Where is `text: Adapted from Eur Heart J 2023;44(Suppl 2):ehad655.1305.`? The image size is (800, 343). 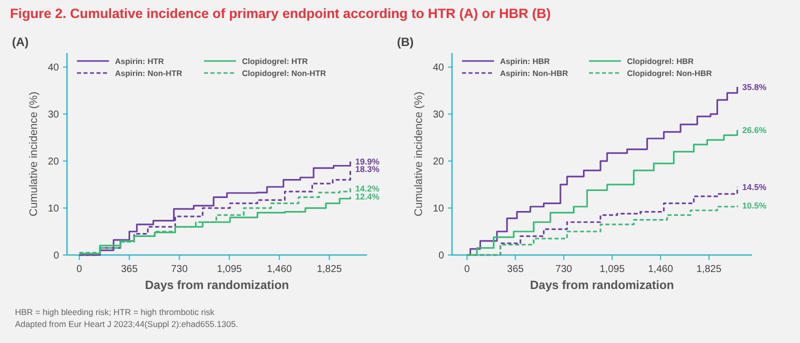 text: Adapted from Eur Heart J 2023;44(Suppl 2):ehad655.1305. is located at coordinates (126, 324).